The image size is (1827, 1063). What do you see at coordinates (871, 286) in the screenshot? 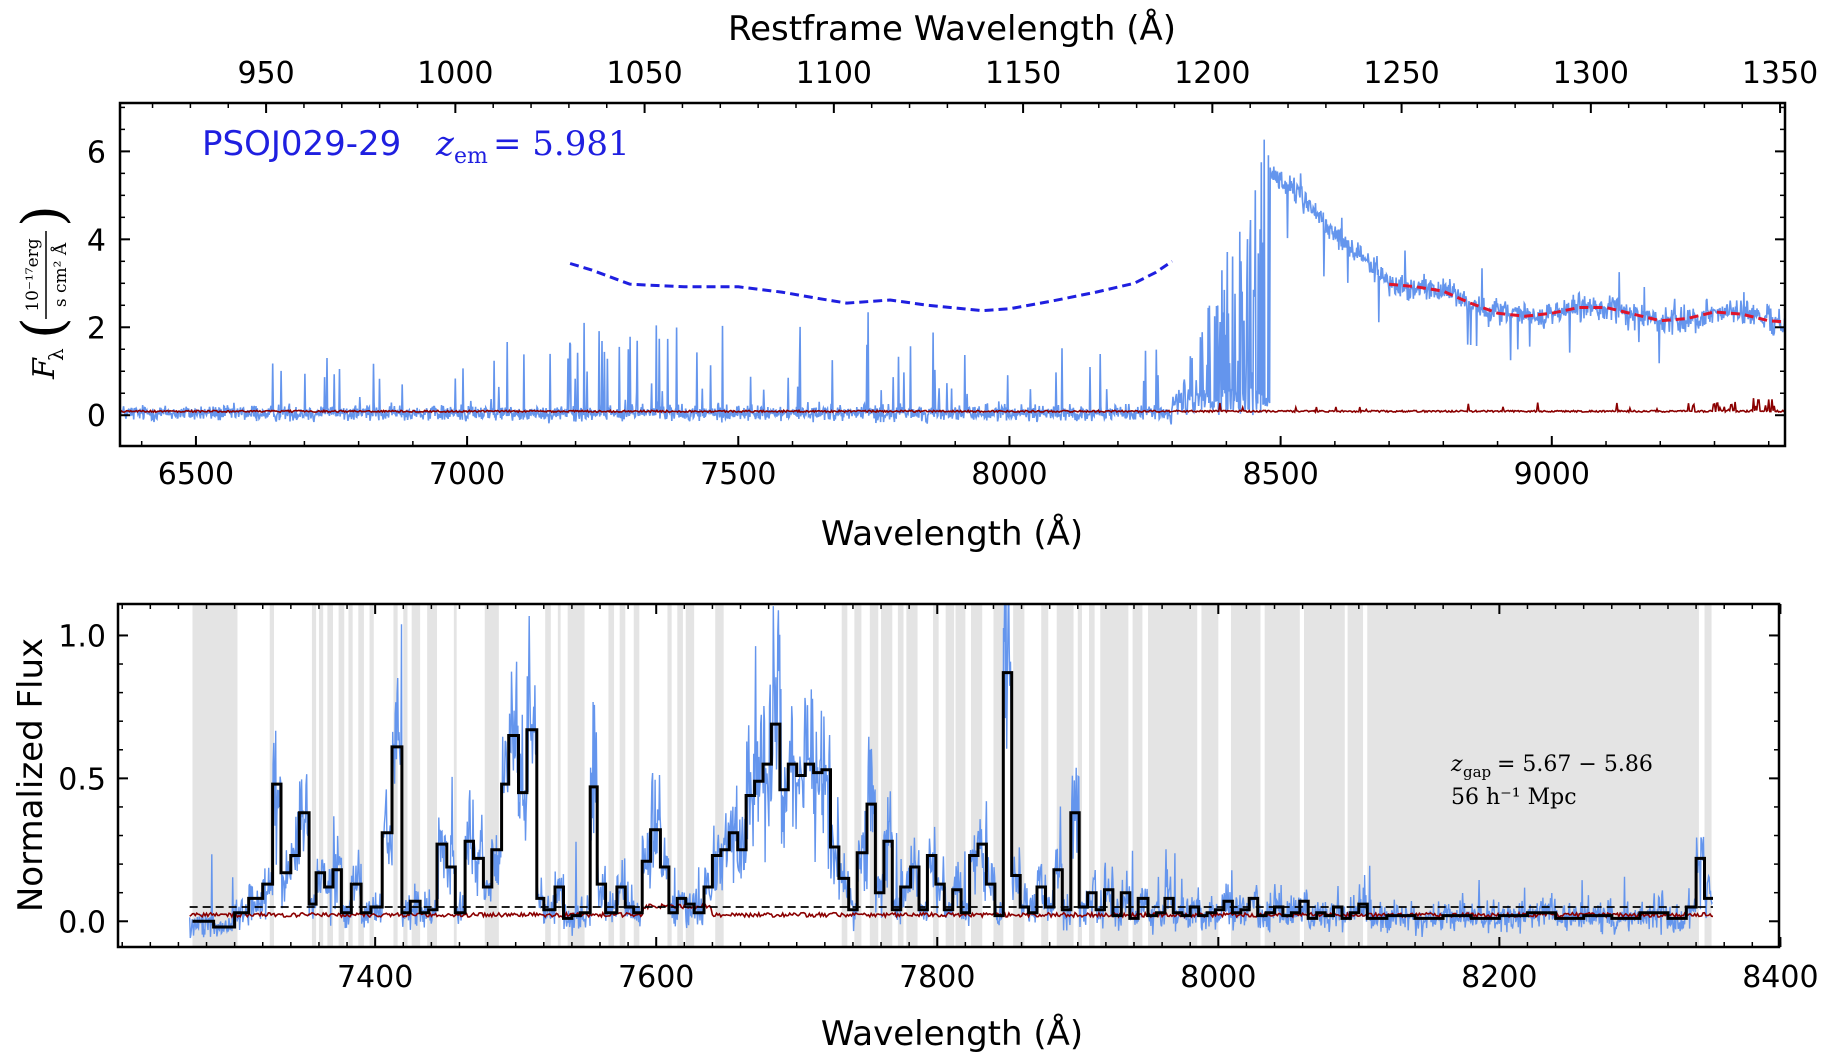
I see `blue-continuum-line` at bounding box center [871, 286].